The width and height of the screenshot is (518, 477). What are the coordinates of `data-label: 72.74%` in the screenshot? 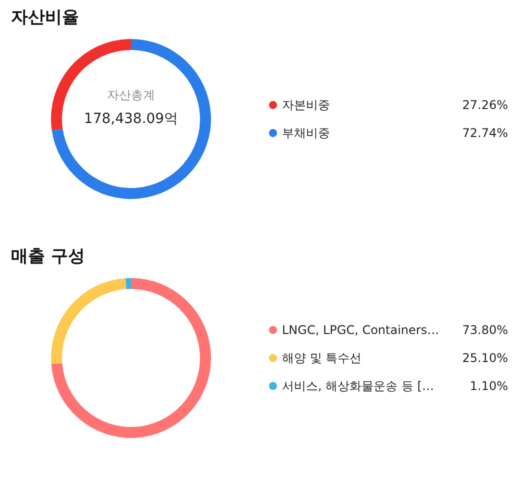 It's located at (485, 133).